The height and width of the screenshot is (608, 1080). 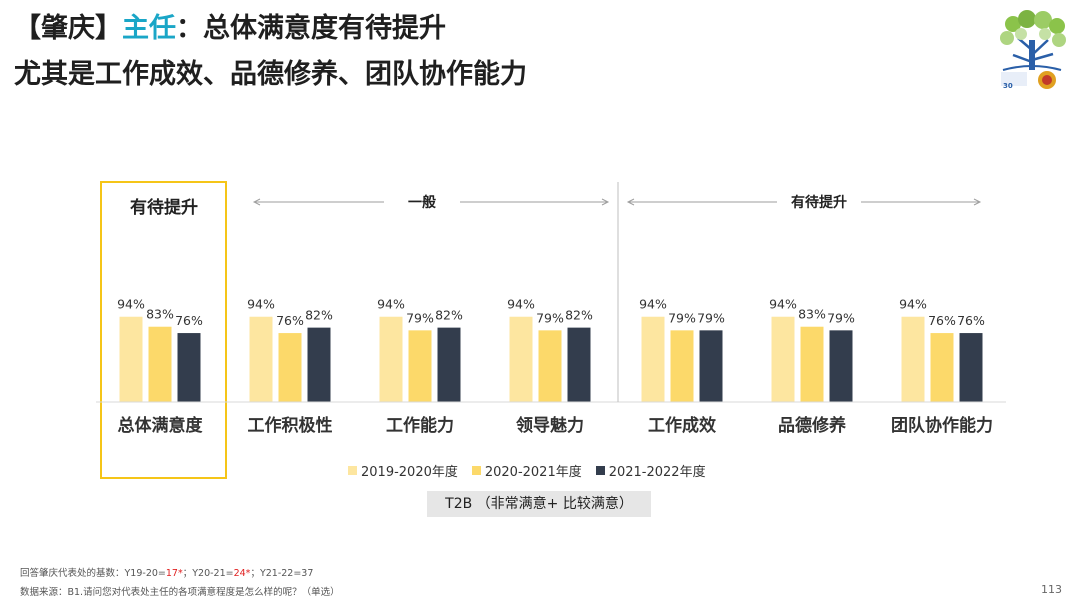 What do you see at coordinates (1033, 50) in the screenshot?
I see `tree-logo-icon: 30` at bounding box center [1033, 50].